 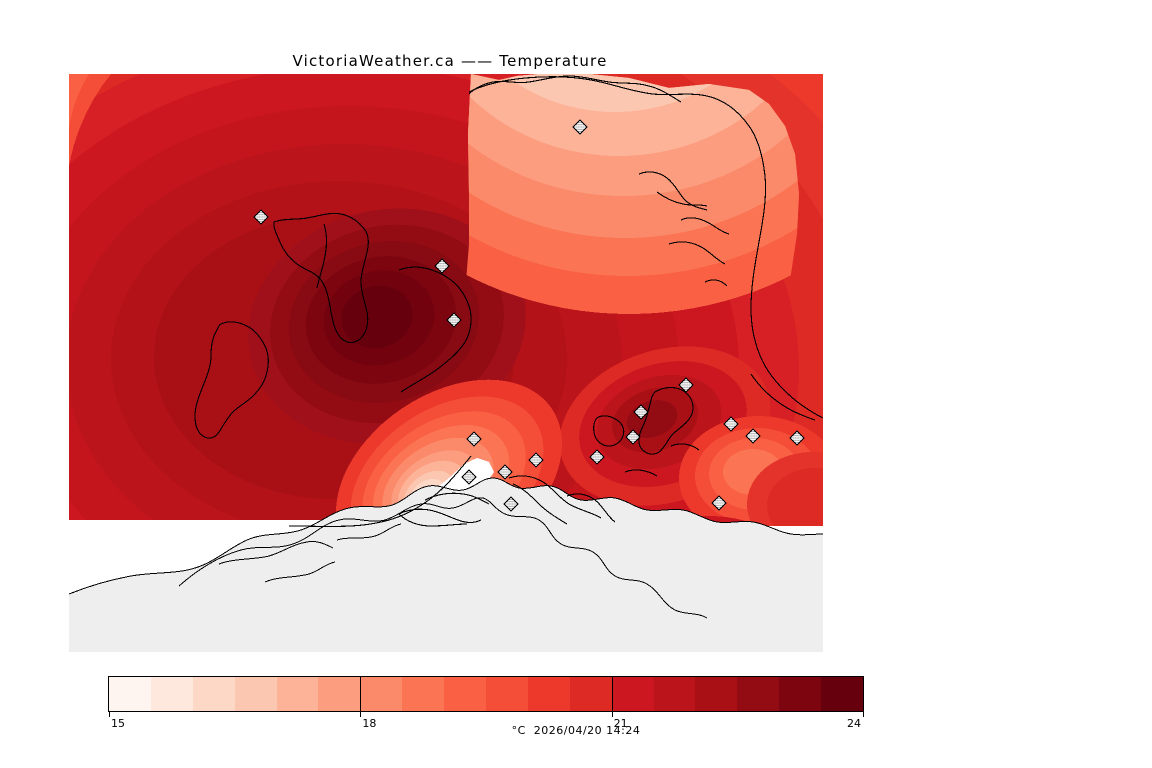 What do you see at coordinates (620, 723) in the screenshot?
I see `colorbar-tick-label: 21` at bounding box center [620, 723].